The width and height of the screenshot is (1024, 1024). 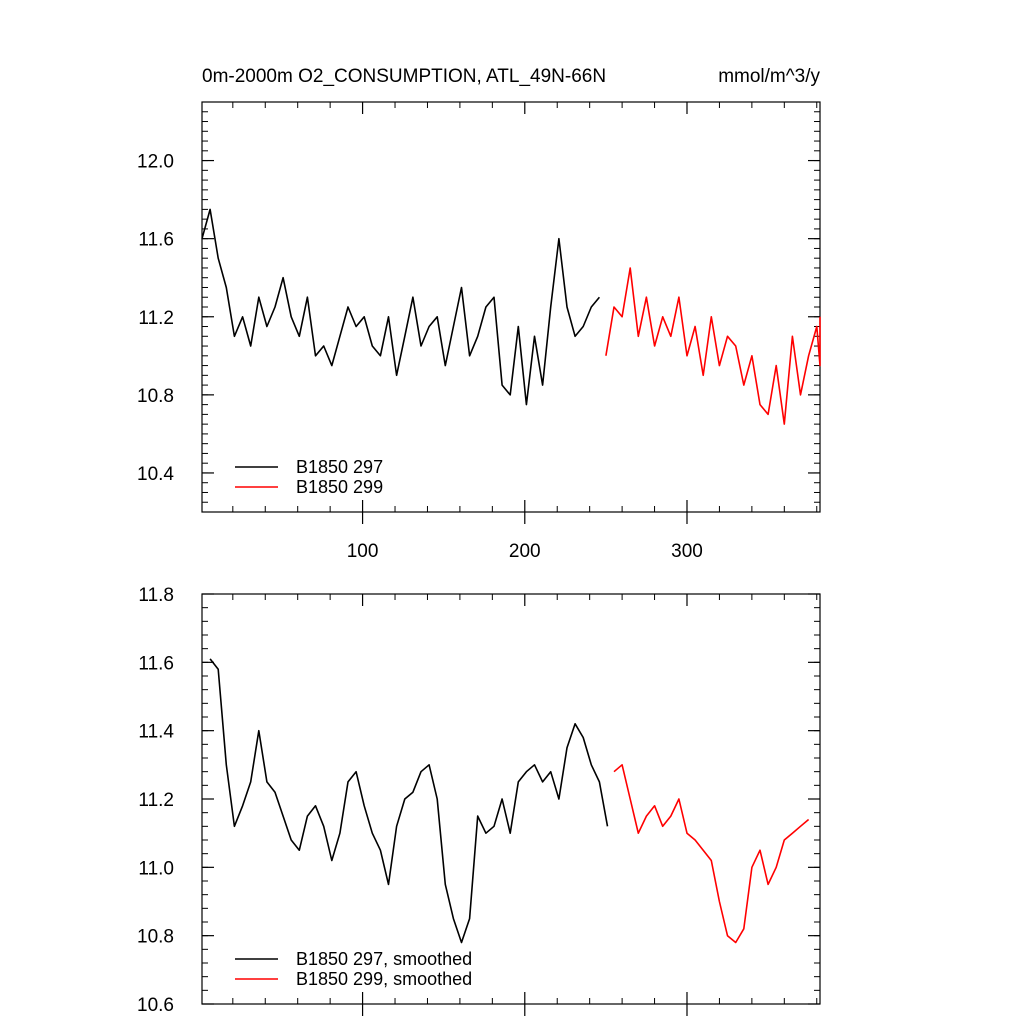 What do you see at coordinates (155, 1005) in the screenshot?
I see `y-tick-label: 10.6` at bounding box center [155, 1005].